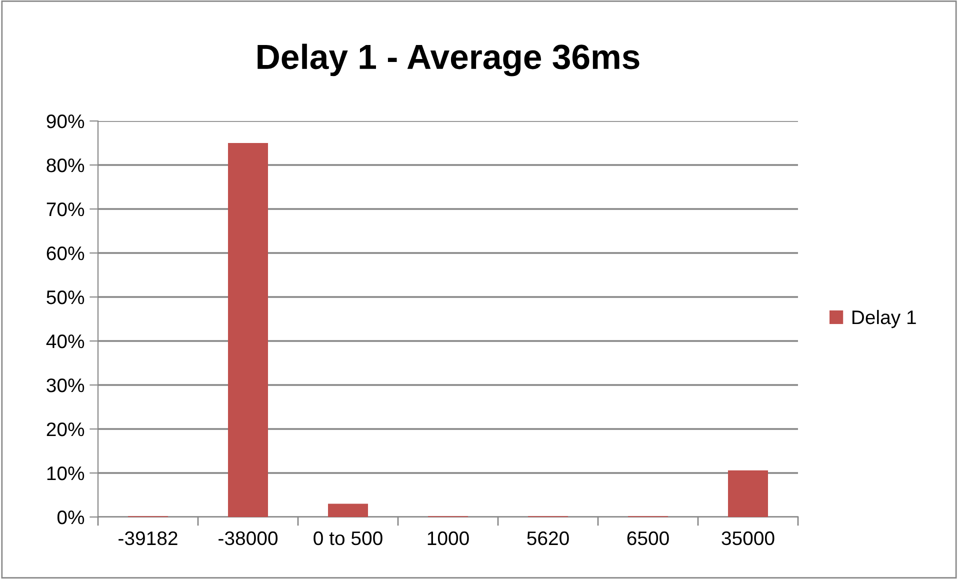  What do you see at coordinates (65, 253) in the screenshot?
I see `y-tick-label: 60%` at bounding box center [65, 253].